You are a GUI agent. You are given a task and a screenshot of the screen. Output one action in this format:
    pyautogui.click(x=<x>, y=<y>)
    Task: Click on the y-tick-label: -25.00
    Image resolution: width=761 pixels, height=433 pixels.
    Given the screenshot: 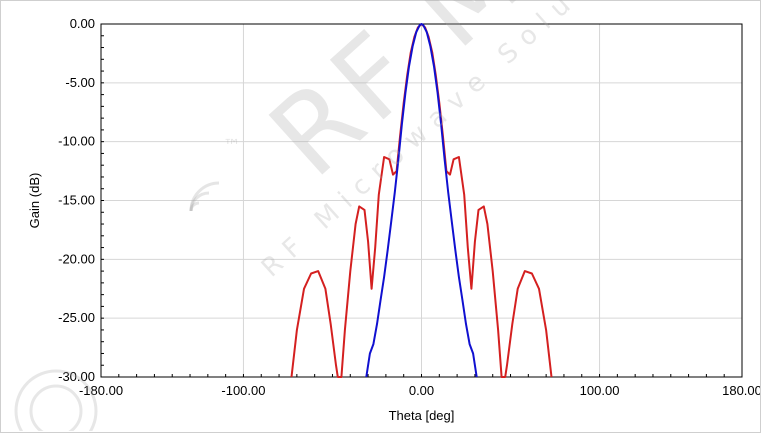 What is the action you would take?
    pyautogui.click(x=76, y=317)
    